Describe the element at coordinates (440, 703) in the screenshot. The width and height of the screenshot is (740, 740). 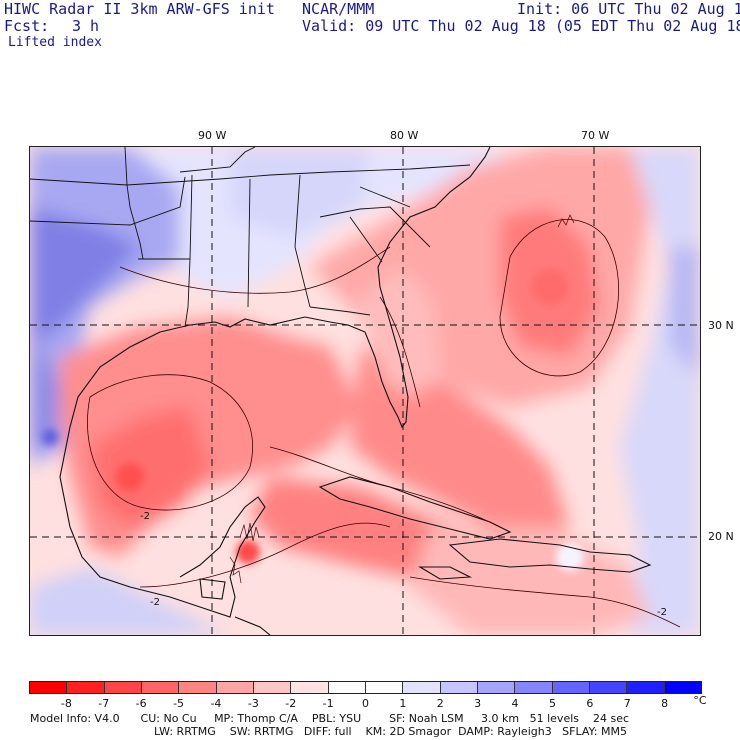
I see `color-scale-tick-label: 2` at that location.